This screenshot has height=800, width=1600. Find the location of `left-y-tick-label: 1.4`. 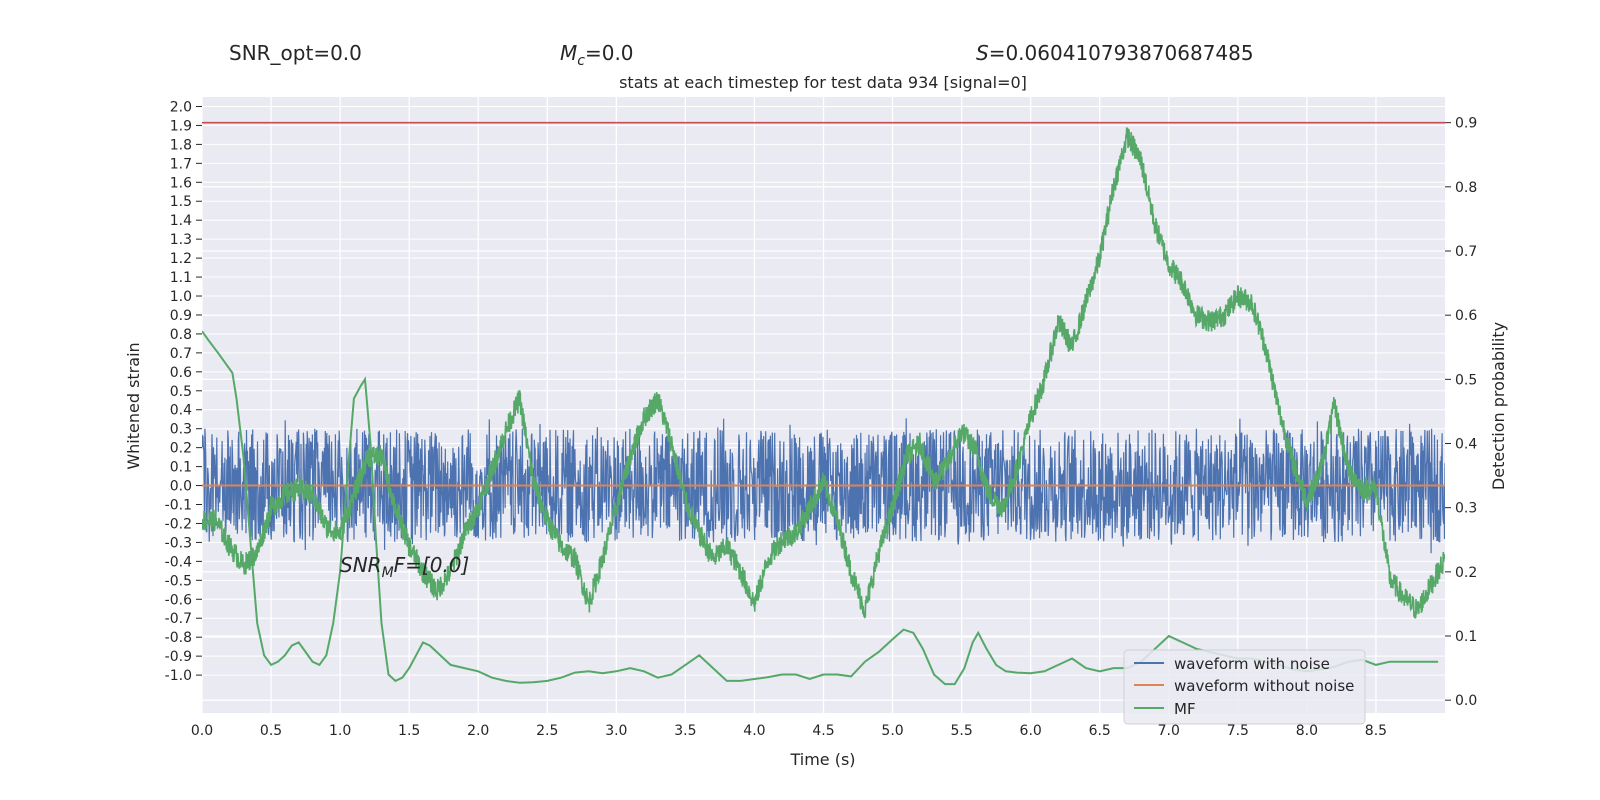

left-y-tick-label: 1.4 is located at coordinates (181, 221).